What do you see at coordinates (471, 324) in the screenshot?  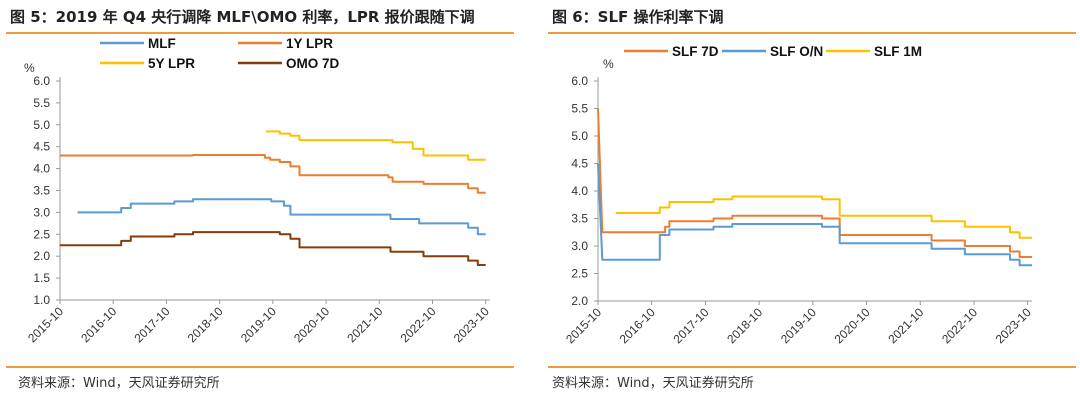 I see `left-x-tick-label: 2023-10` at bounding box center [471, 324].